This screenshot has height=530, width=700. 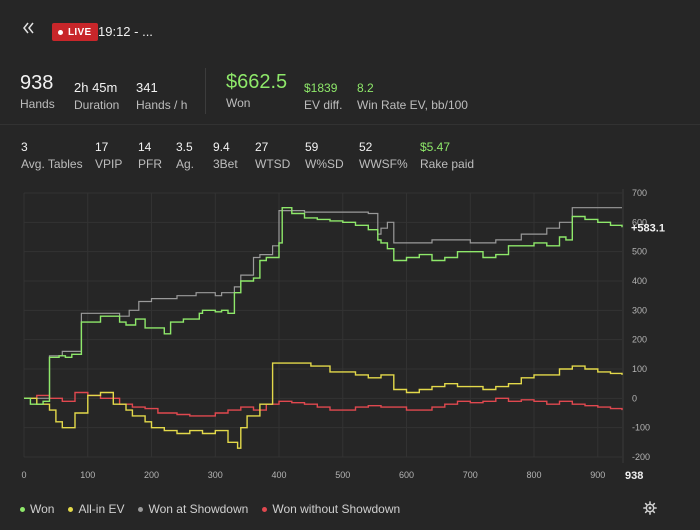 What do you see at coordinates (650, 508) in the screenshot?
I see `gear-icon` at bounding box center [650, 508].